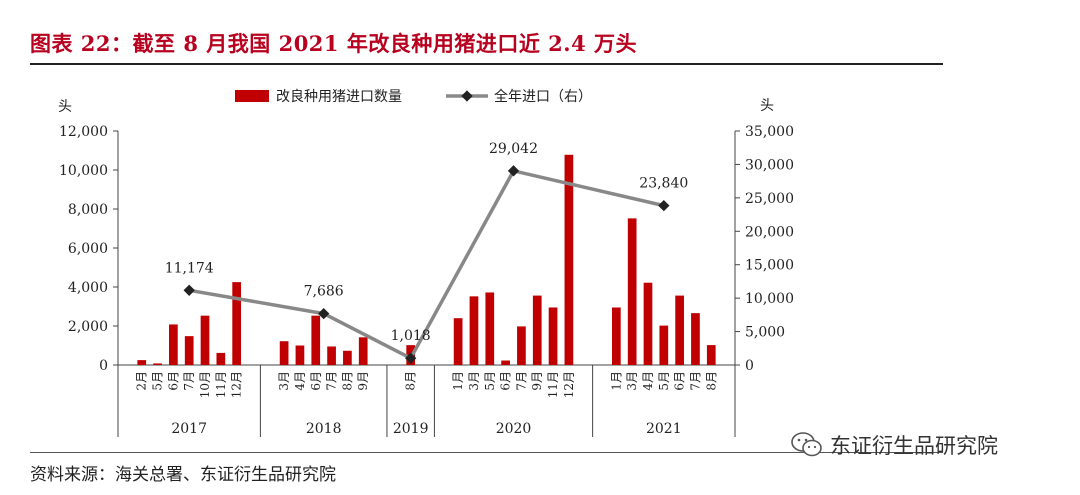  I want to click on year-label: 2019, so click(411, 429).